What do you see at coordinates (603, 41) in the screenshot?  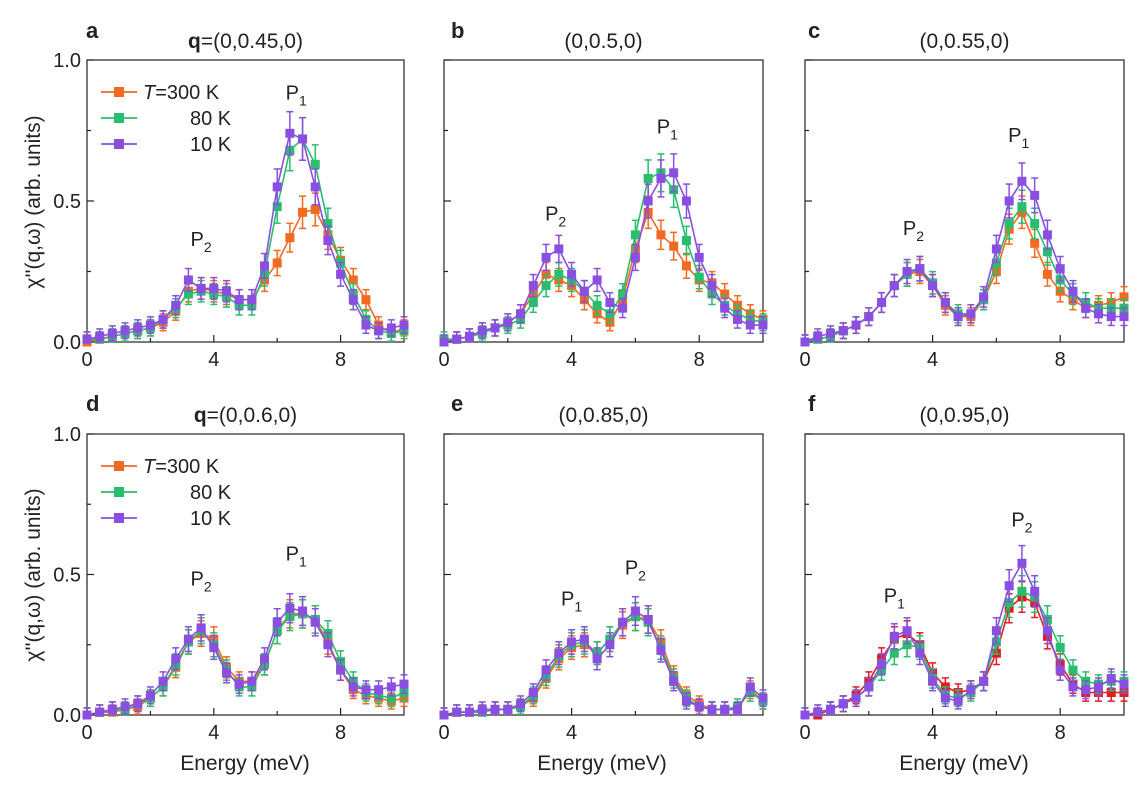 I see `panel-title-b: (0,0.5,0)` at bounding box center [603, 41].